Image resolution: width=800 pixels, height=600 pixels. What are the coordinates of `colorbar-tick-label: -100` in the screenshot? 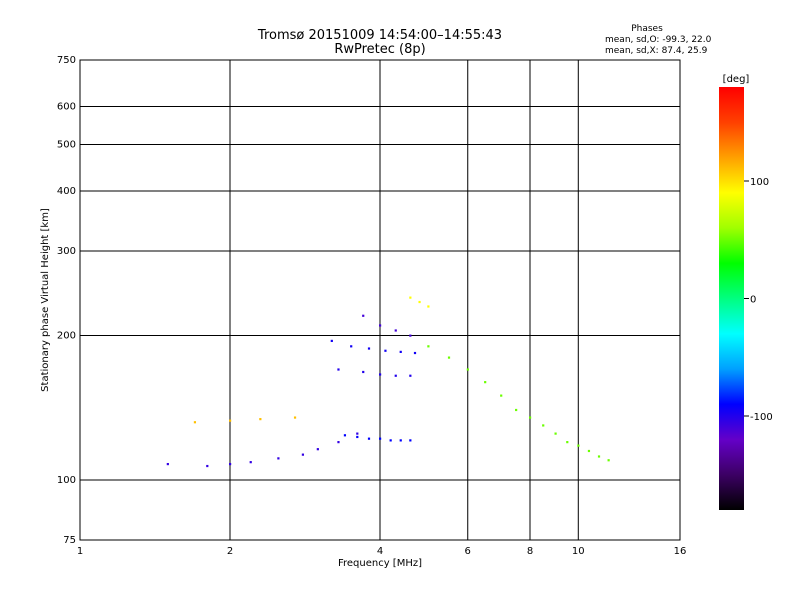 It's located at (761, 417).